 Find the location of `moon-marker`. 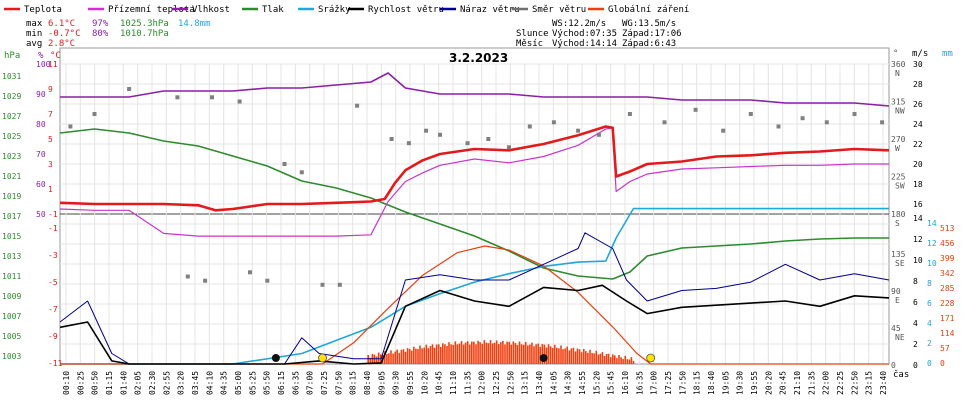

moon-marker is located at coordinates (543, 358).